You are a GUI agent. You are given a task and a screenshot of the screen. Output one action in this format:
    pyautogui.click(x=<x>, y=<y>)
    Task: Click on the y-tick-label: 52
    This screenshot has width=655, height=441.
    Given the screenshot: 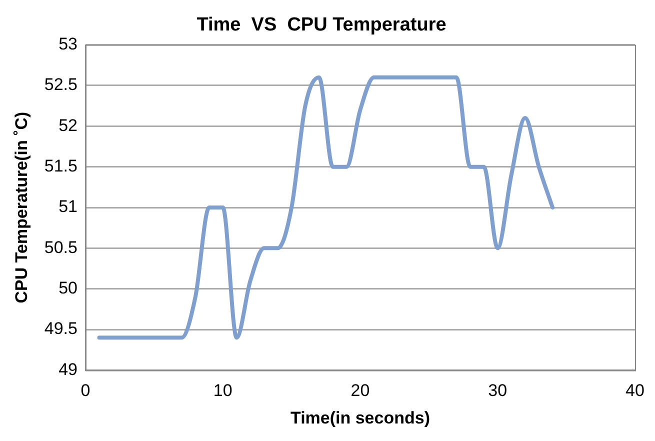 What is the action you would take?
    pyautogui.click(x=68, y=125)
    